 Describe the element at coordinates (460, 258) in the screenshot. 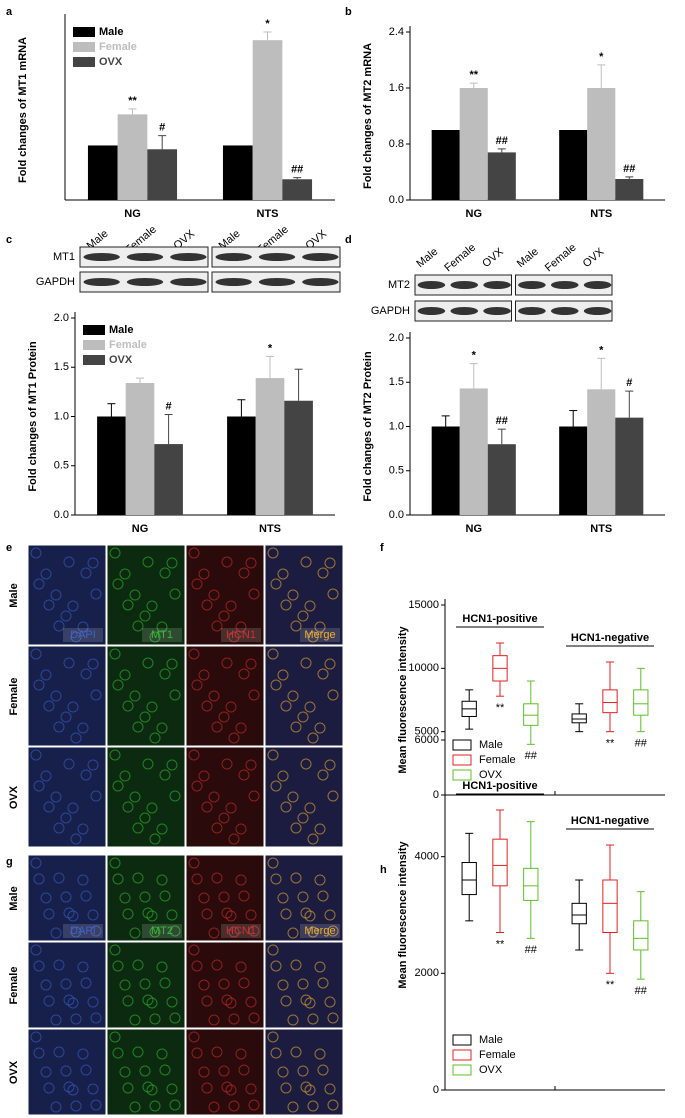

I see `lane-label: Female` at that location.